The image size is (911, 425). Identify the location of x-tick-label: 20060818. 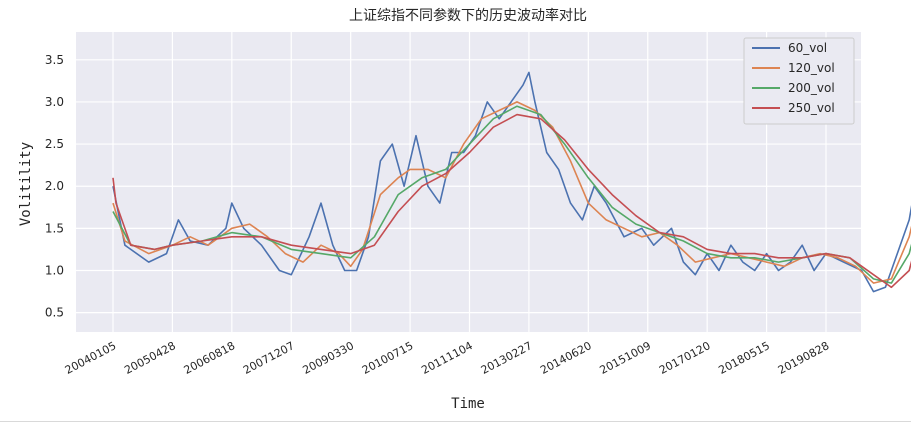
(210, 358).